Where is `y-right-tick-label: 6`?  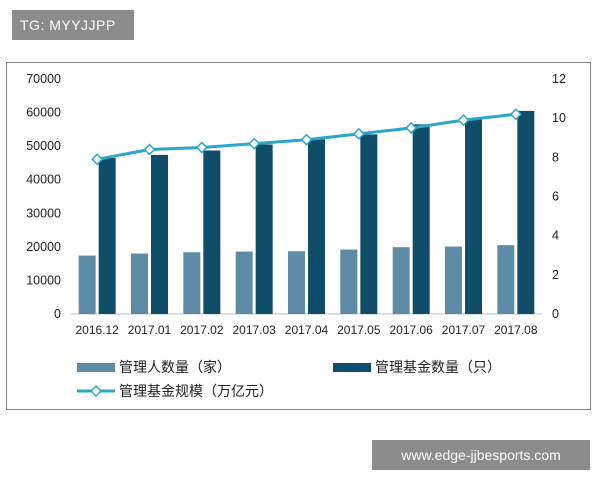 y-right-tick-label: 6 is located at coordinates (555, 197).